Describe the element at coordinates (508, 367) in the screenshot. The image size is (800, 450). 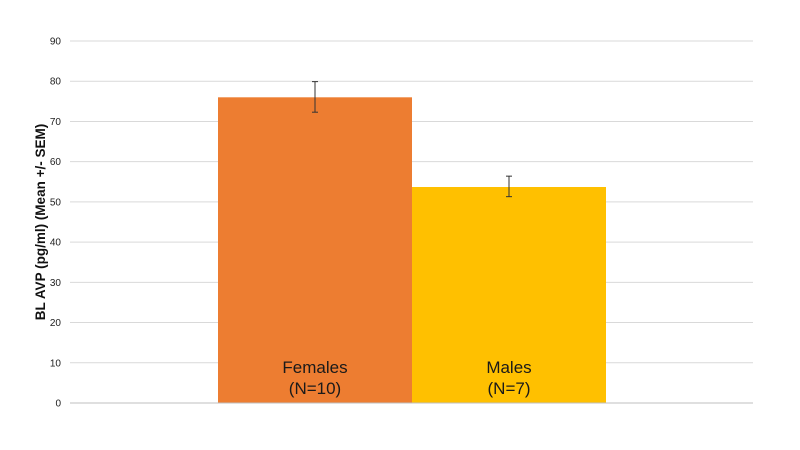
I see `category-label: Males` at that location.